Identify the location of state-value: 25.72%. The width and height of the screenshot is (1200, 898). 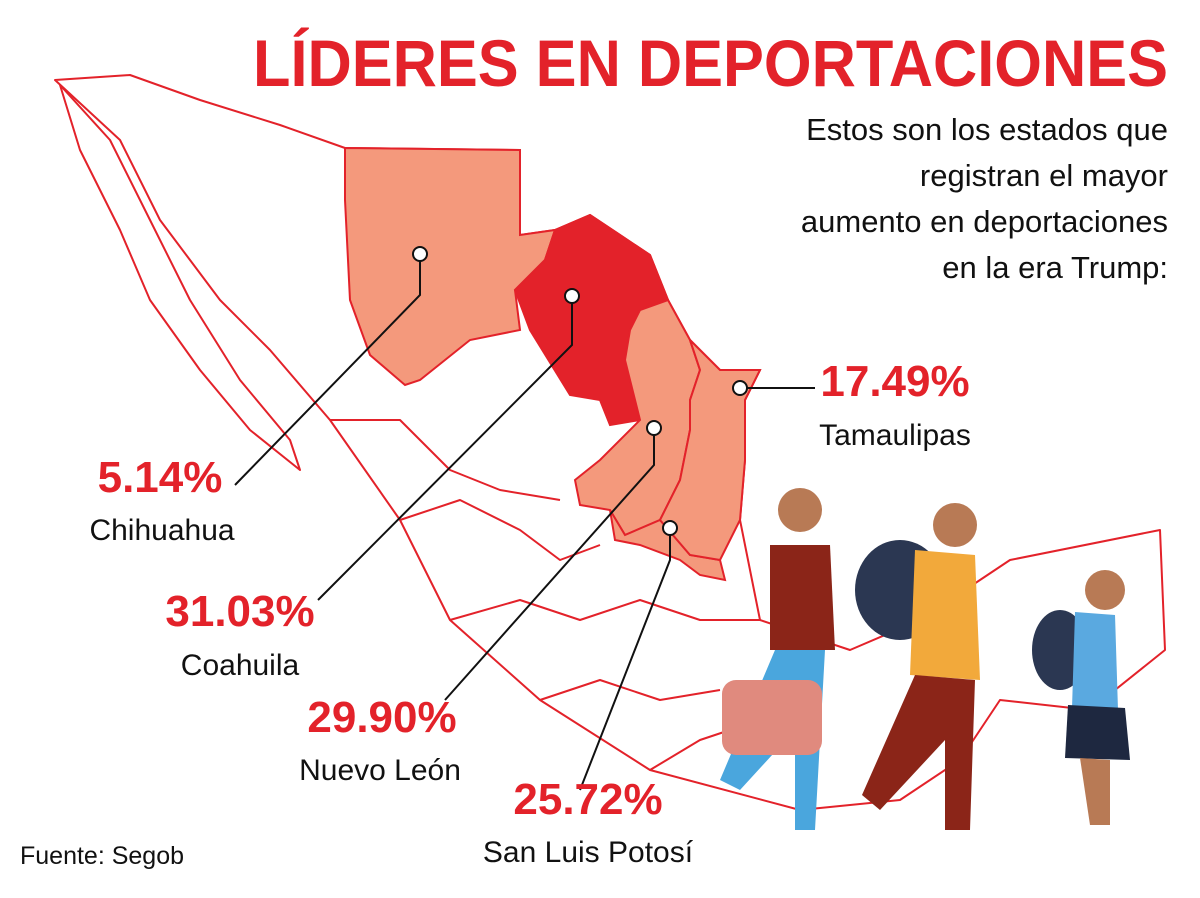
(587, 799).